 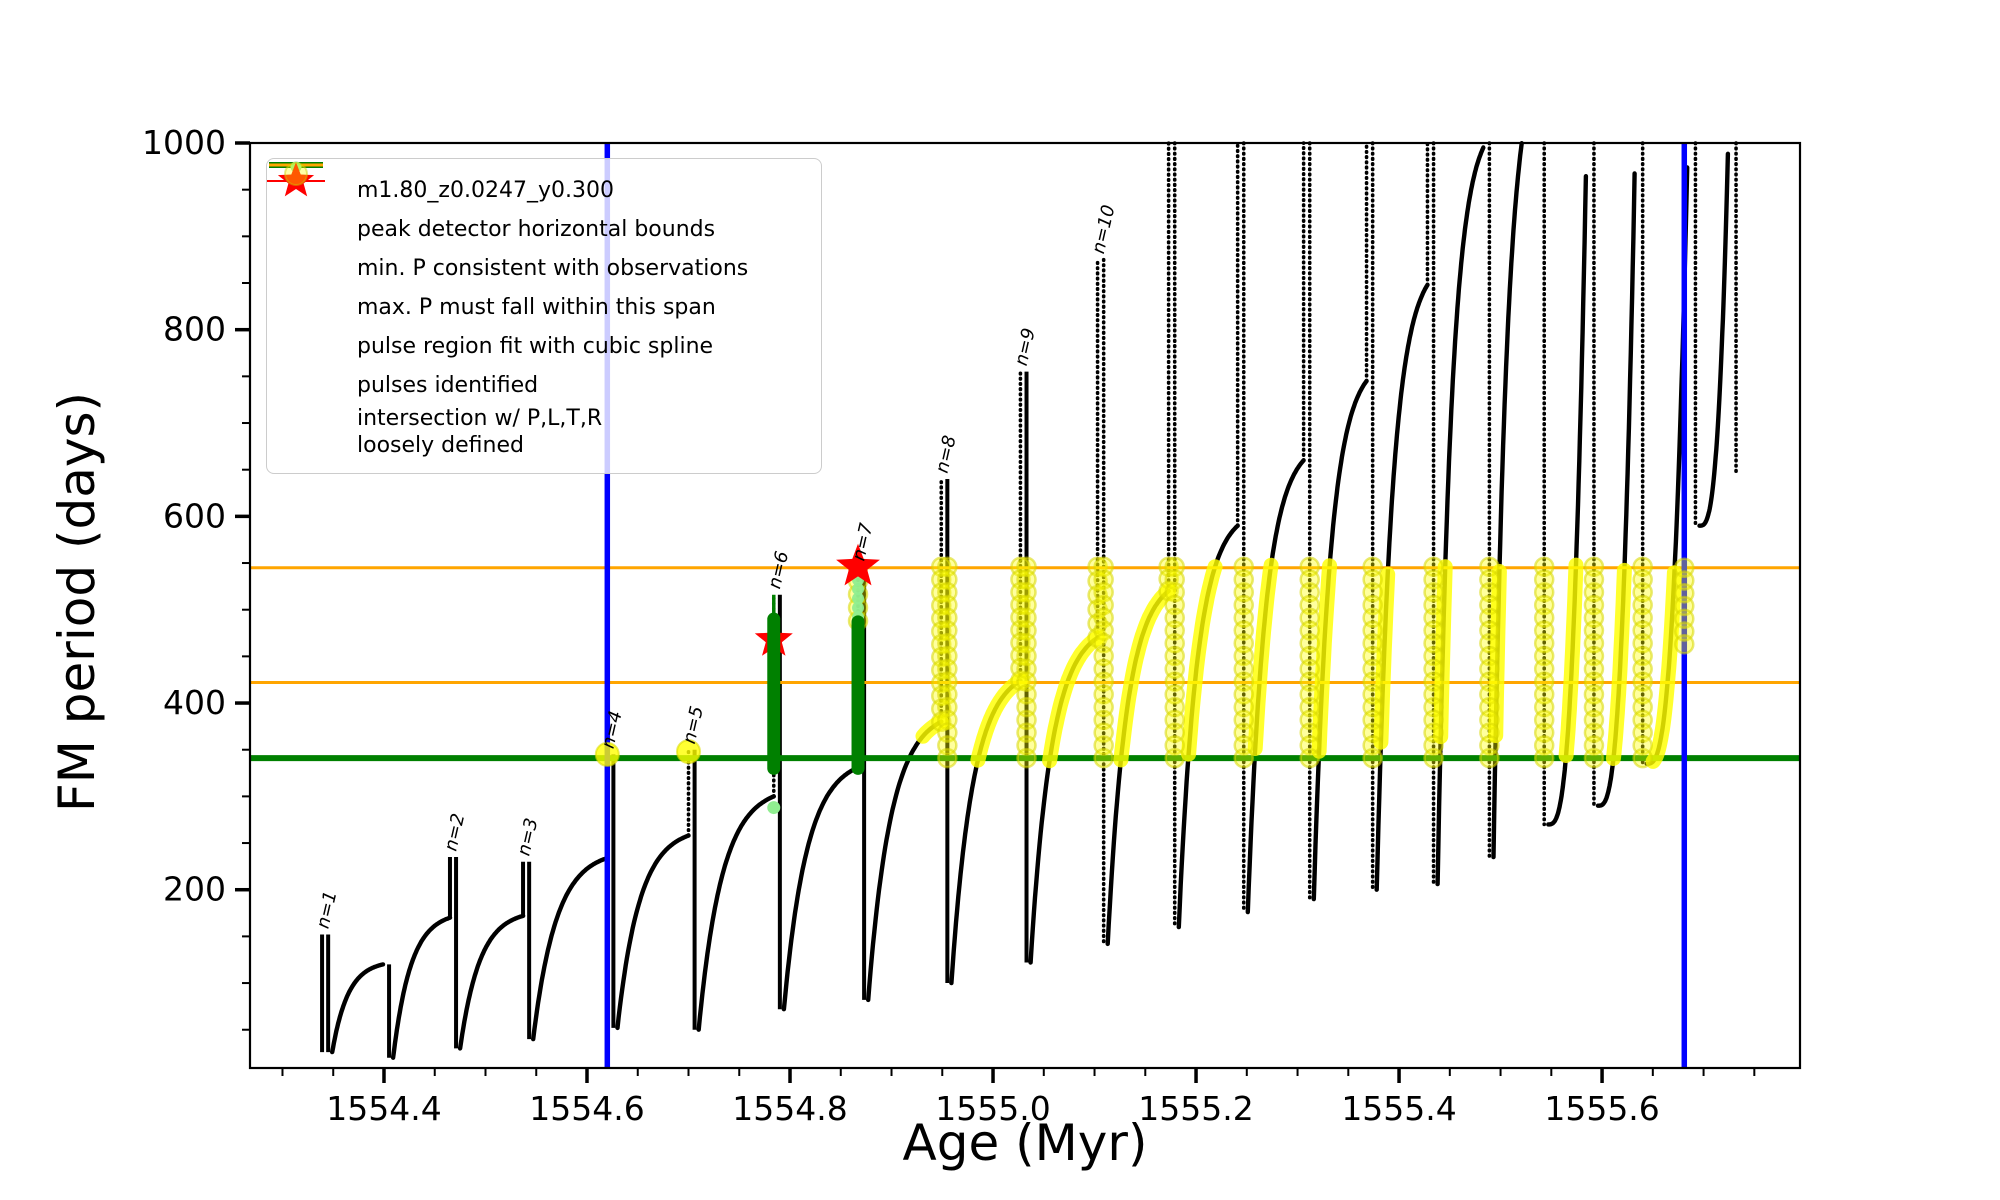 I want to click on pulse-identified-star, so click(x=858, y=564).